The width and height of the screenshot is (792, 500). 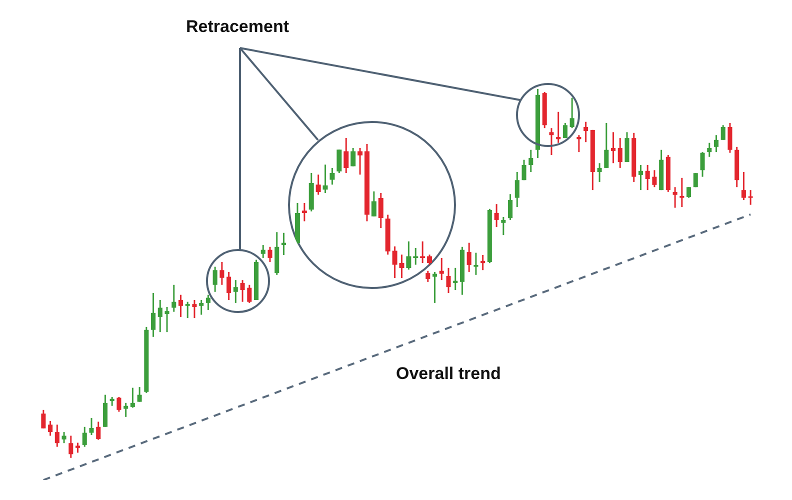 What do you see at coordinates (448, 374) in the screenshot?
I see `annotation: Overall trend` at bounding box center [448, 374].